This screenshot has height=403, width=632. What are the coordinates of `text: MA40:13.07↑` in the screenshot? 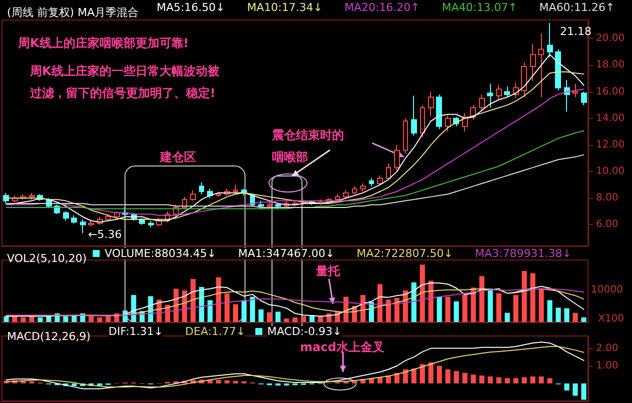 It's located at (480, 7).